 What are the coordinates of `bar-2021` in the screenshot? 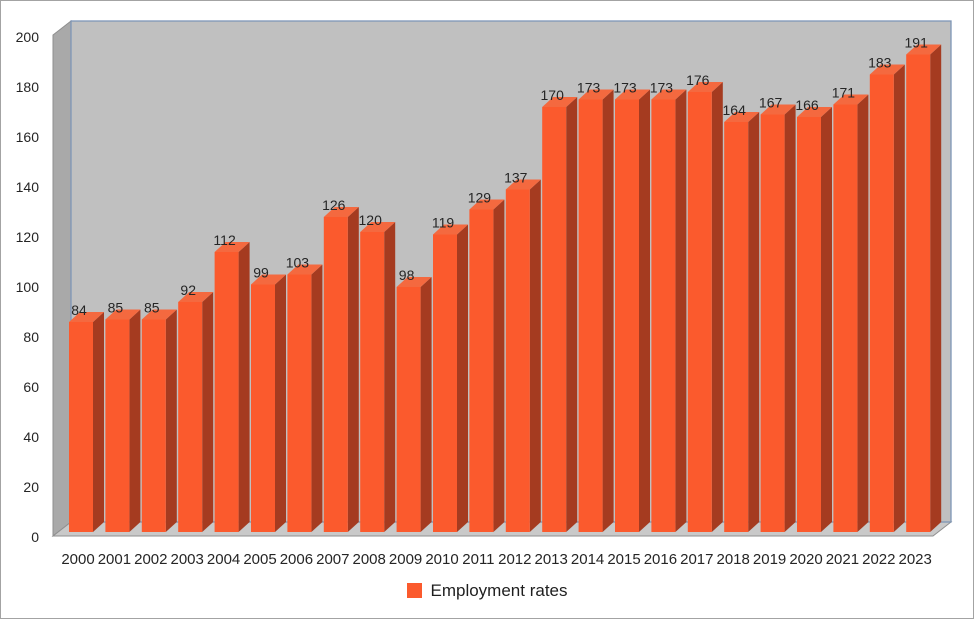 It's located at (851, 313).